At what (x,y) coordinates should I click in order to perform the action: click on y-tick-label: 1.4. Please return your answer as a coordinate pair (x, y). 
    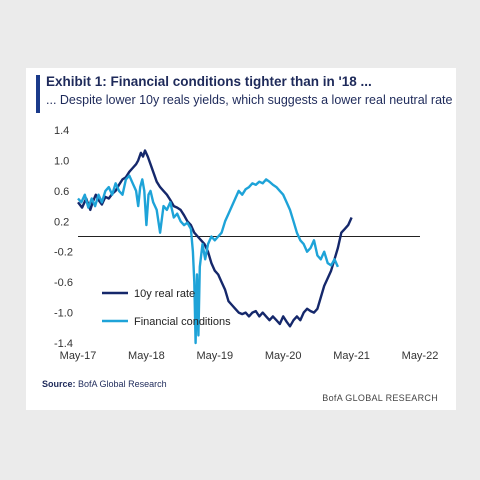
    Looking at the image, I should click on (61, 131).